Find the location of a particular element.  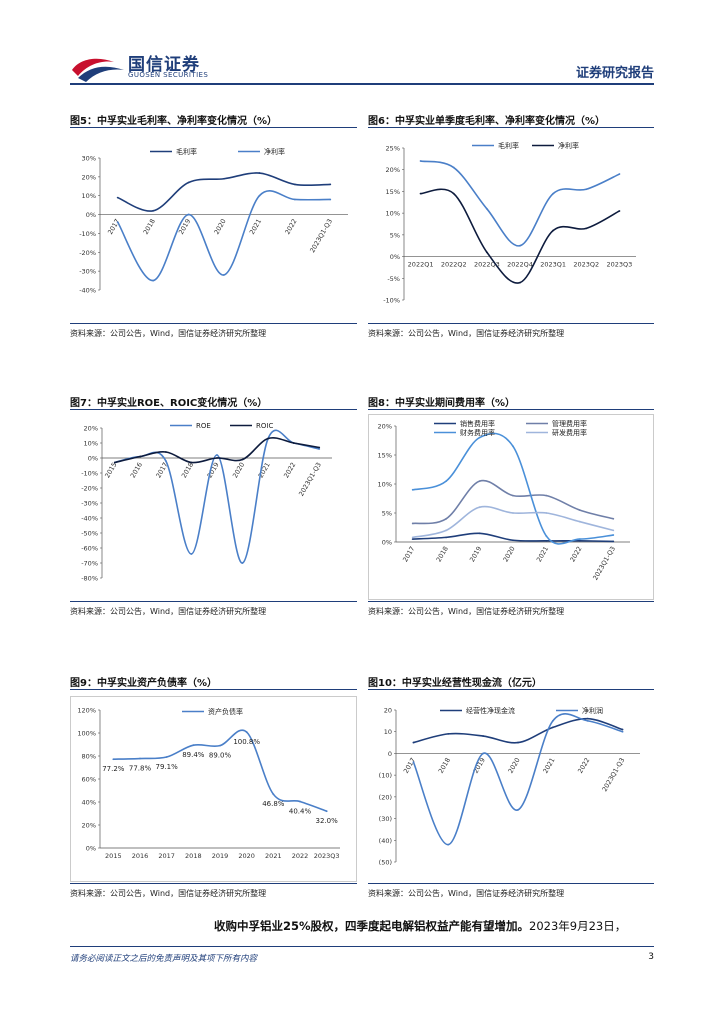

figure-6-source-rule is located at coordinates (511, 323).